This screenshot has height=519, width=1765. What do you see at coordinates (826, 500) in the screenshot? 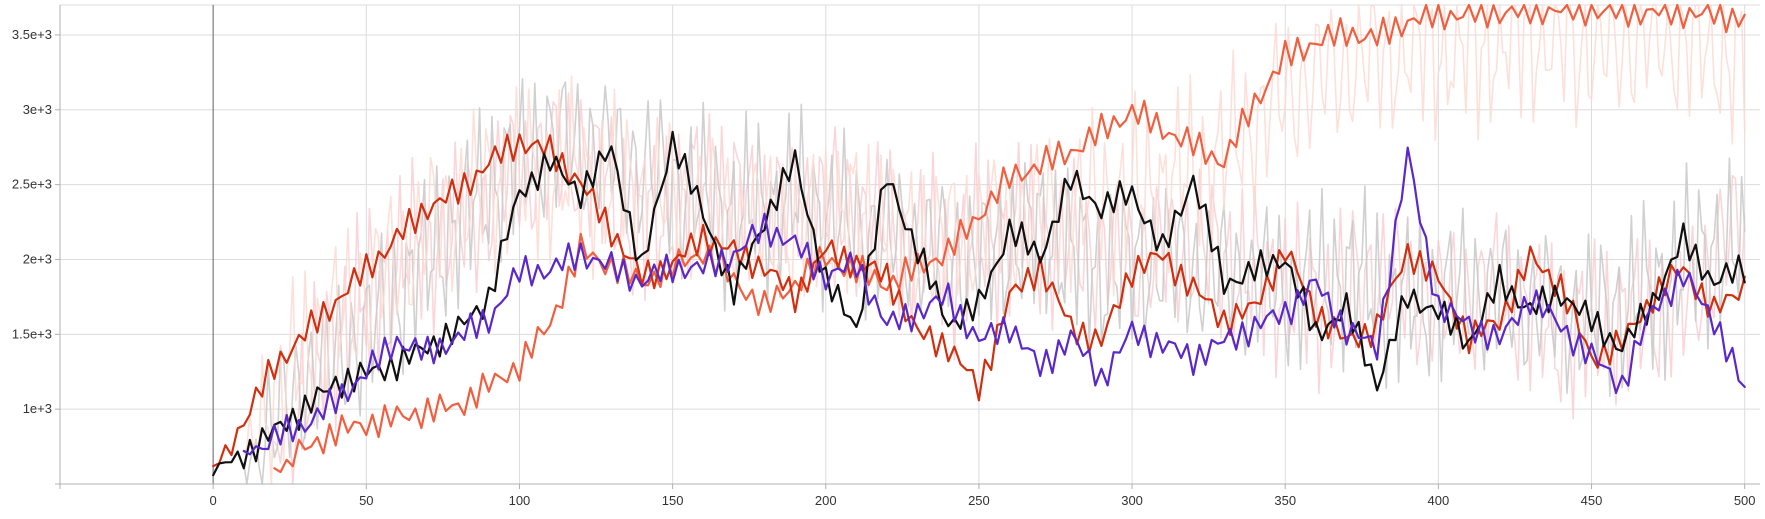
I see `x-tick-label: 200` at bounding box center [826, 500].